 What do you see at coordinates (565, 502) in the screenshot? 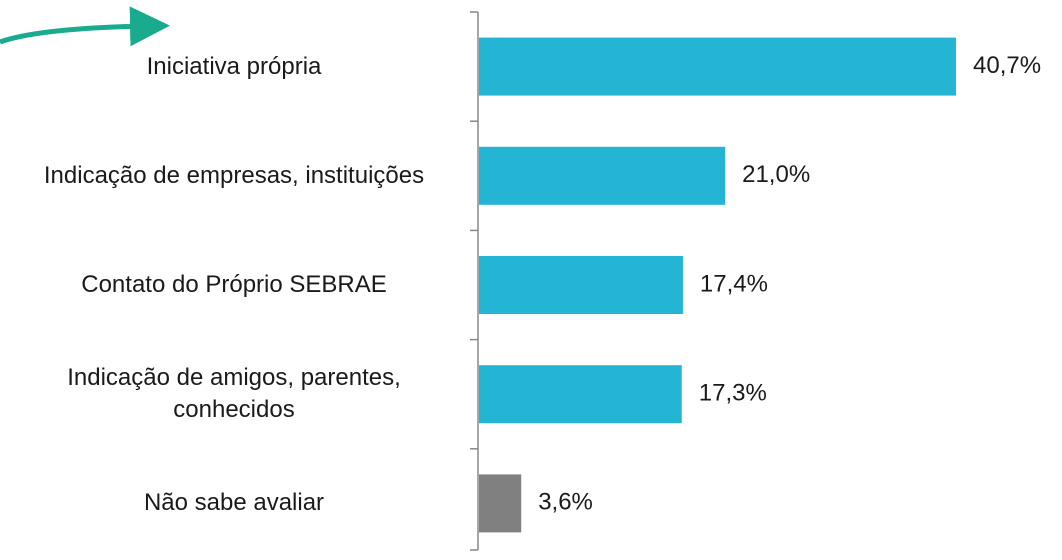
I see `value-label: 3,6%` at bounding box center [565, 502].